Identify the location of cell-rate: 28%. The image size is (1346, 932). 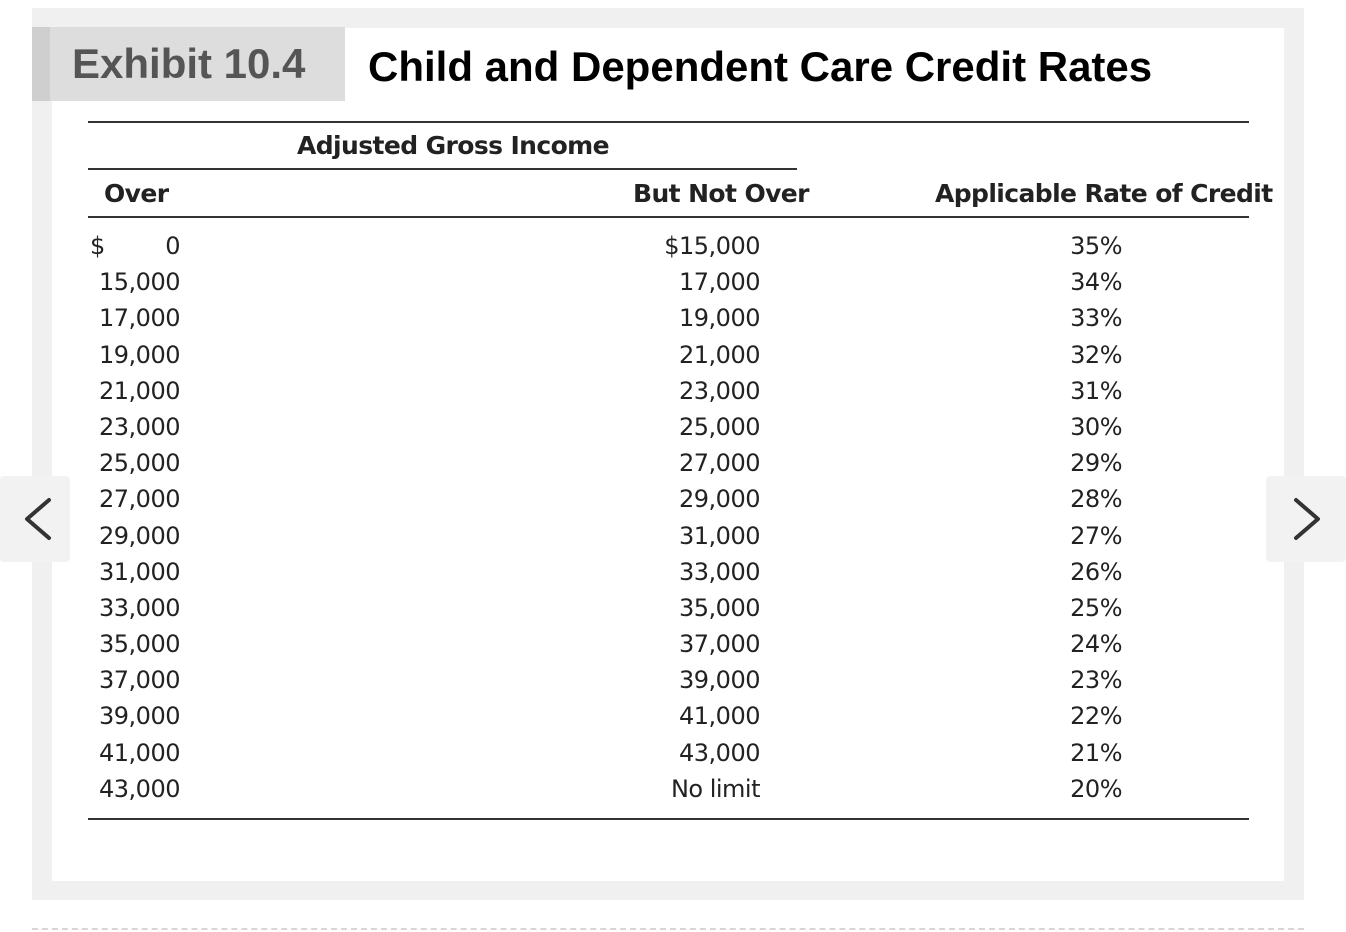
(1096, 499).